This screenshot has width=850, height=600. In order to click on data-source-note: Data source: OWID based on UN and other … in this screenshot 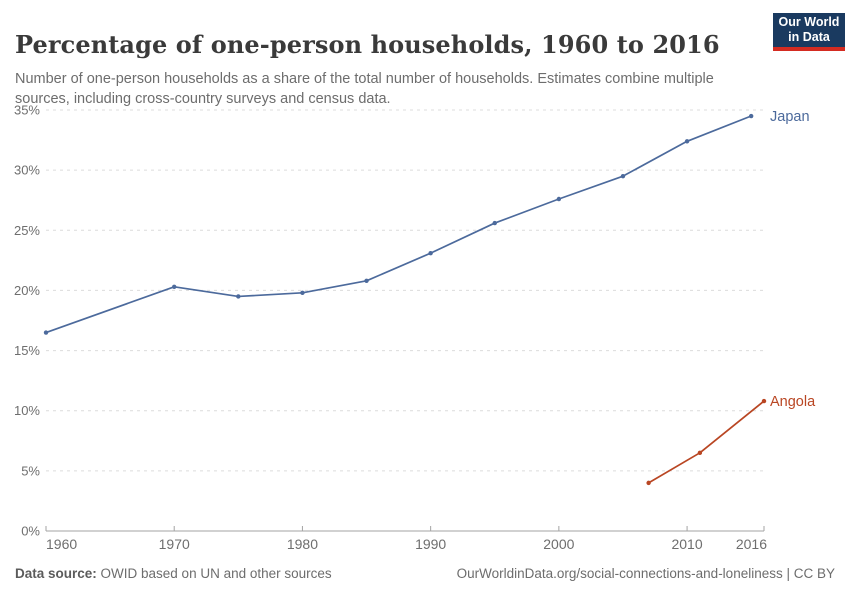, I will do `click(173, 573)`.